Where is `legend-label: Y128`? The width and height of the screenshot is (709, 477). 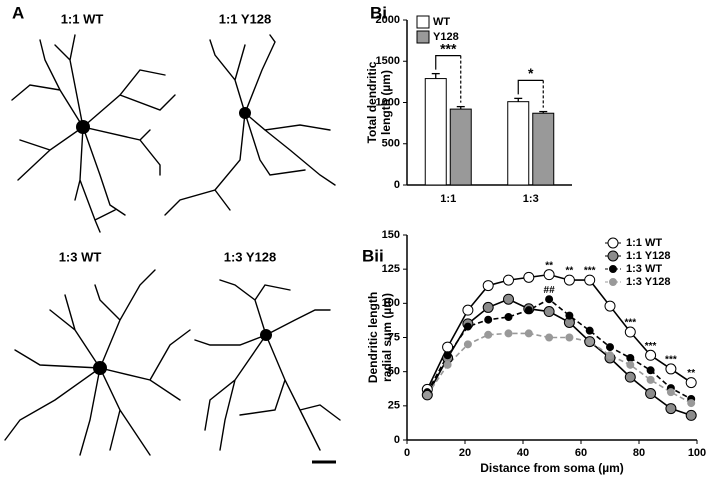 legend-label: Y128 is located at coordinates (446, 37).